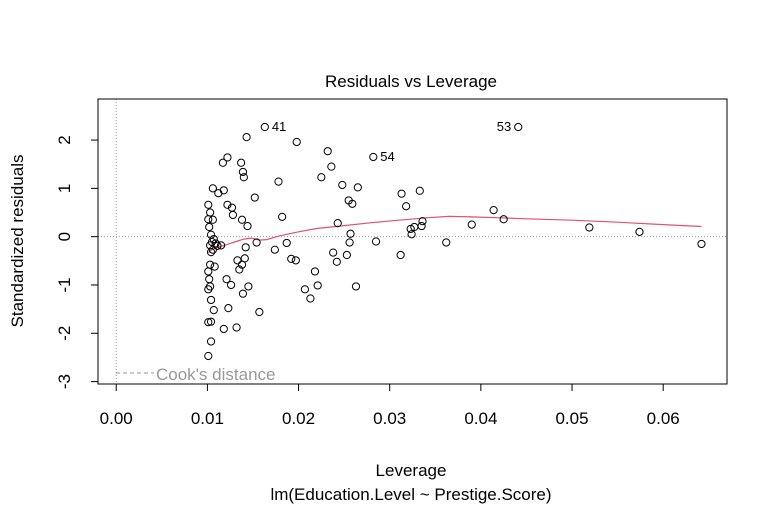 The height and width of the screenshot is (513, 777). What do you see at coordinates (215, 374) in the screenshot?
I see `cooks-distance-legend-label: Cook's distance` at bounding box center [215, 374].